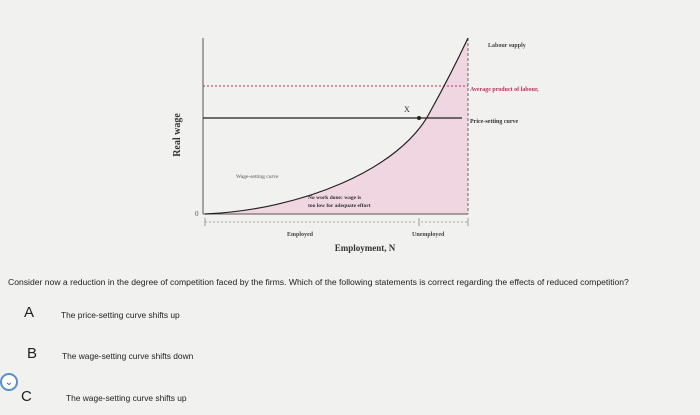 This screenshot has height=415, width=700. Describe the element at coordinates (257, 177) in the screenshot. I see `wage-setting-label: Wage-setting curve` at that location.